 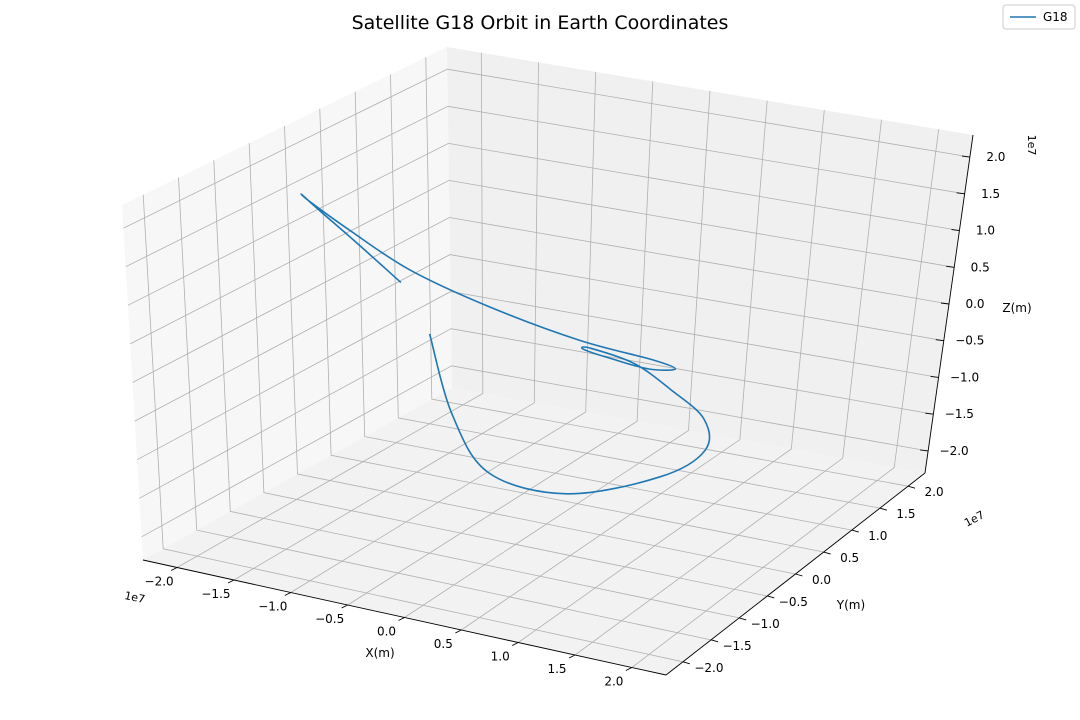 What do you see at coordinates (969, 341) in the screenshot?
I see `z-tick-label-3: −0.5` at bounding box center [969, 341].